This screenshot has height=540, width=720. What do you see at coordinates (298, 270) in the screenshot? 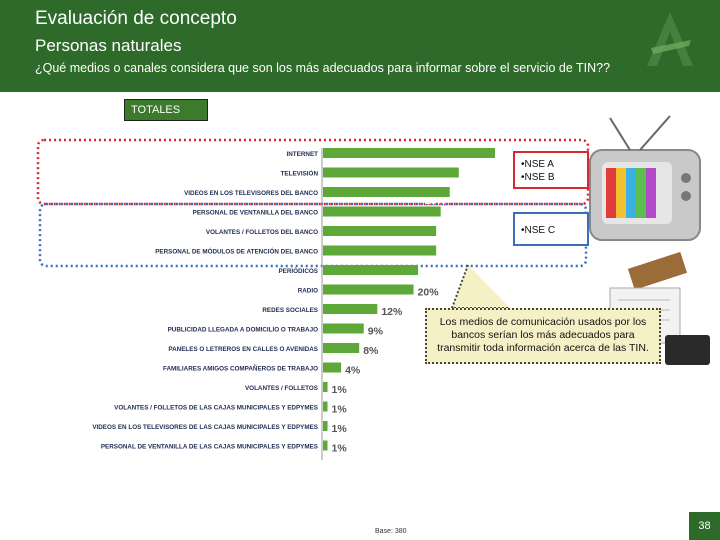
I see `category-label: PERIÓDICOS` at bounding box center [298, 270].